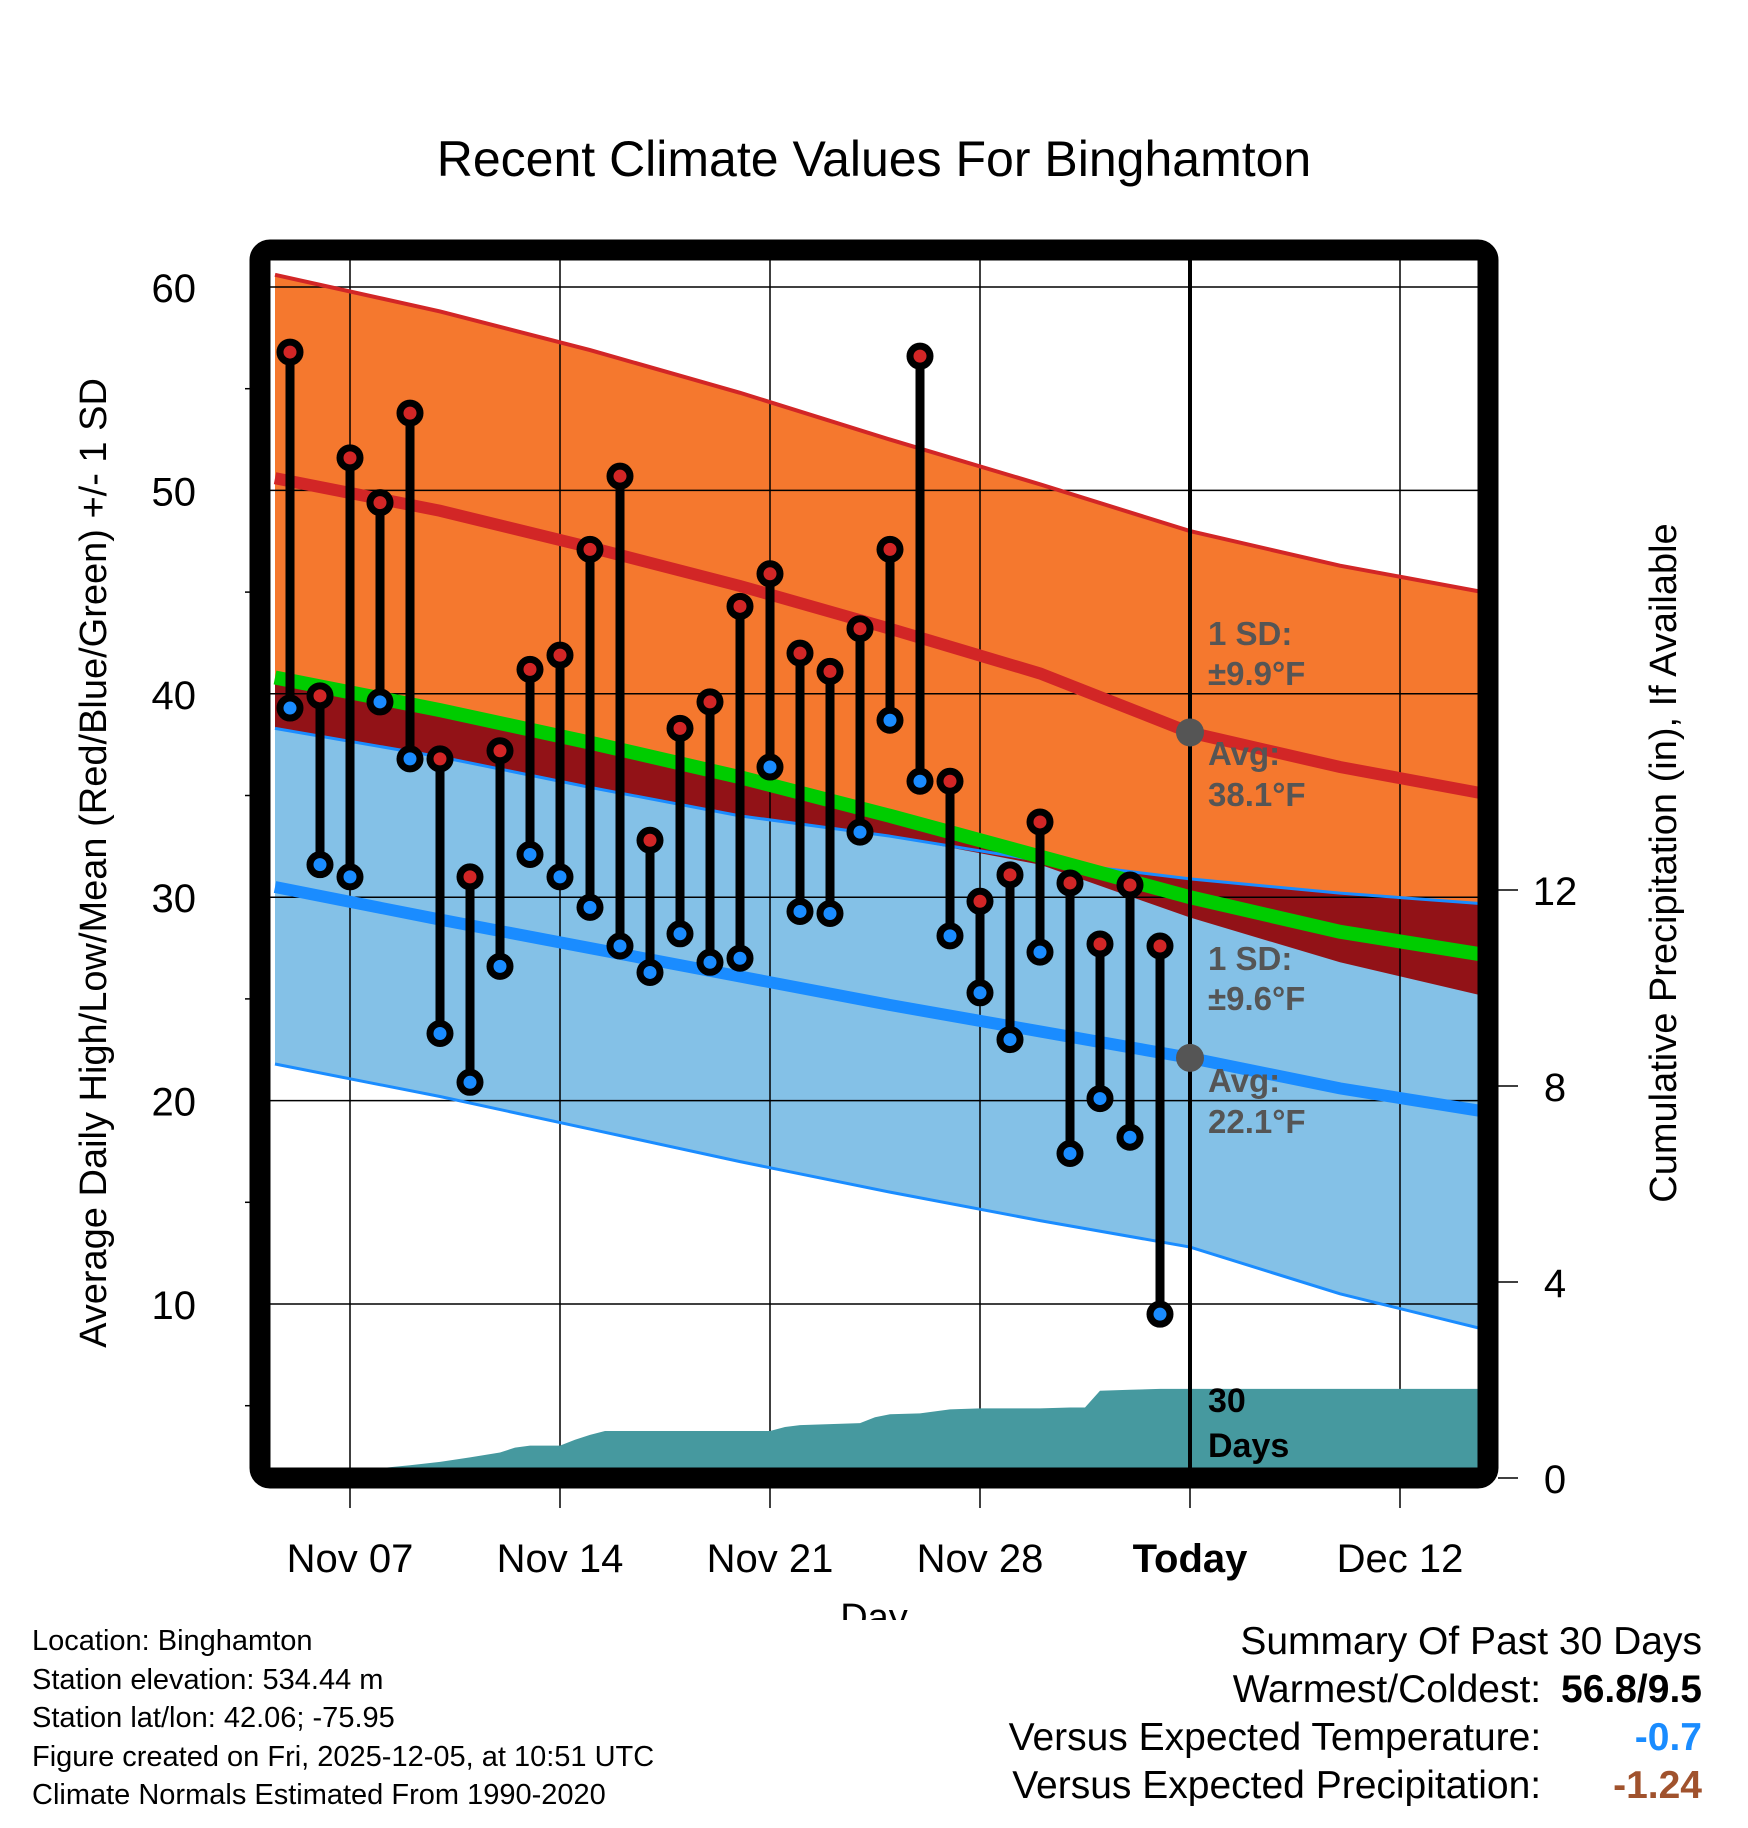 The image size is (1748, 1828). Describe the element at coordinates (1275, 1737) in the screenshot. I see `temp-label: Versus Expected Temperature:` at that location.